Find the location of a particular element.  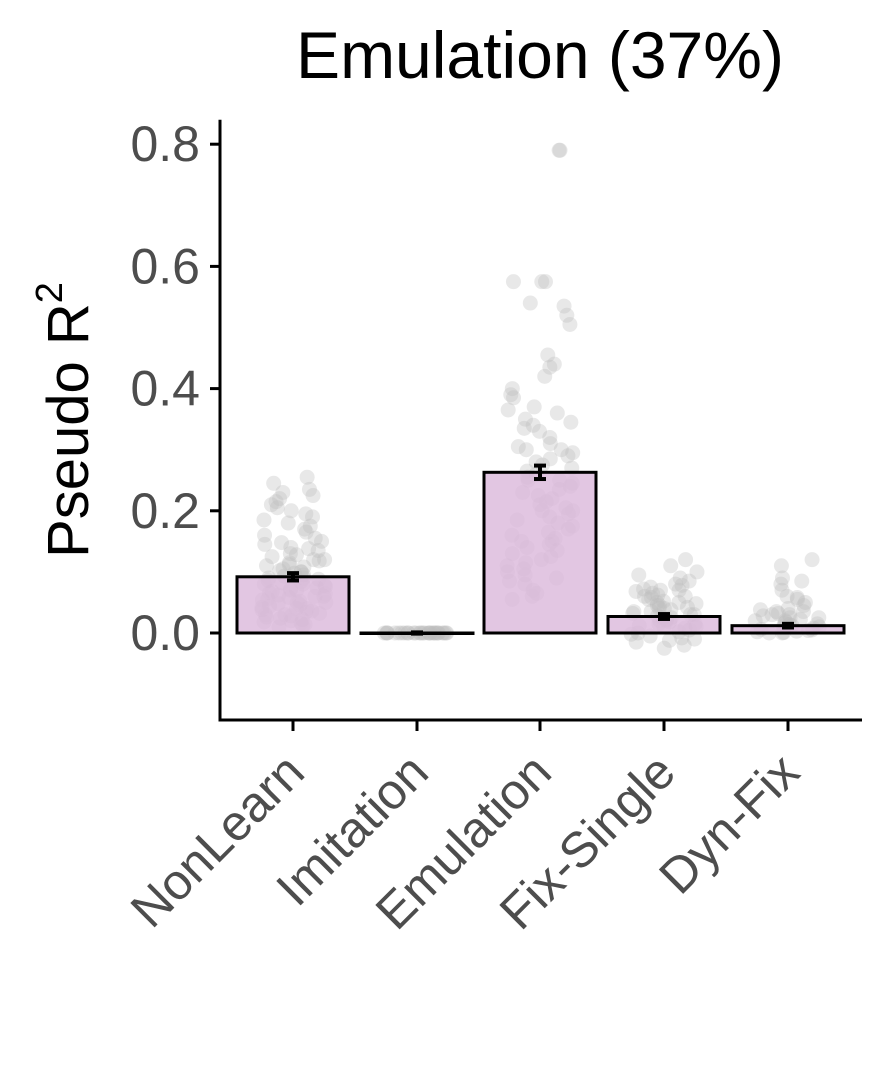

chart-title: Emulation (37%) is located at coordinates (540, 55).